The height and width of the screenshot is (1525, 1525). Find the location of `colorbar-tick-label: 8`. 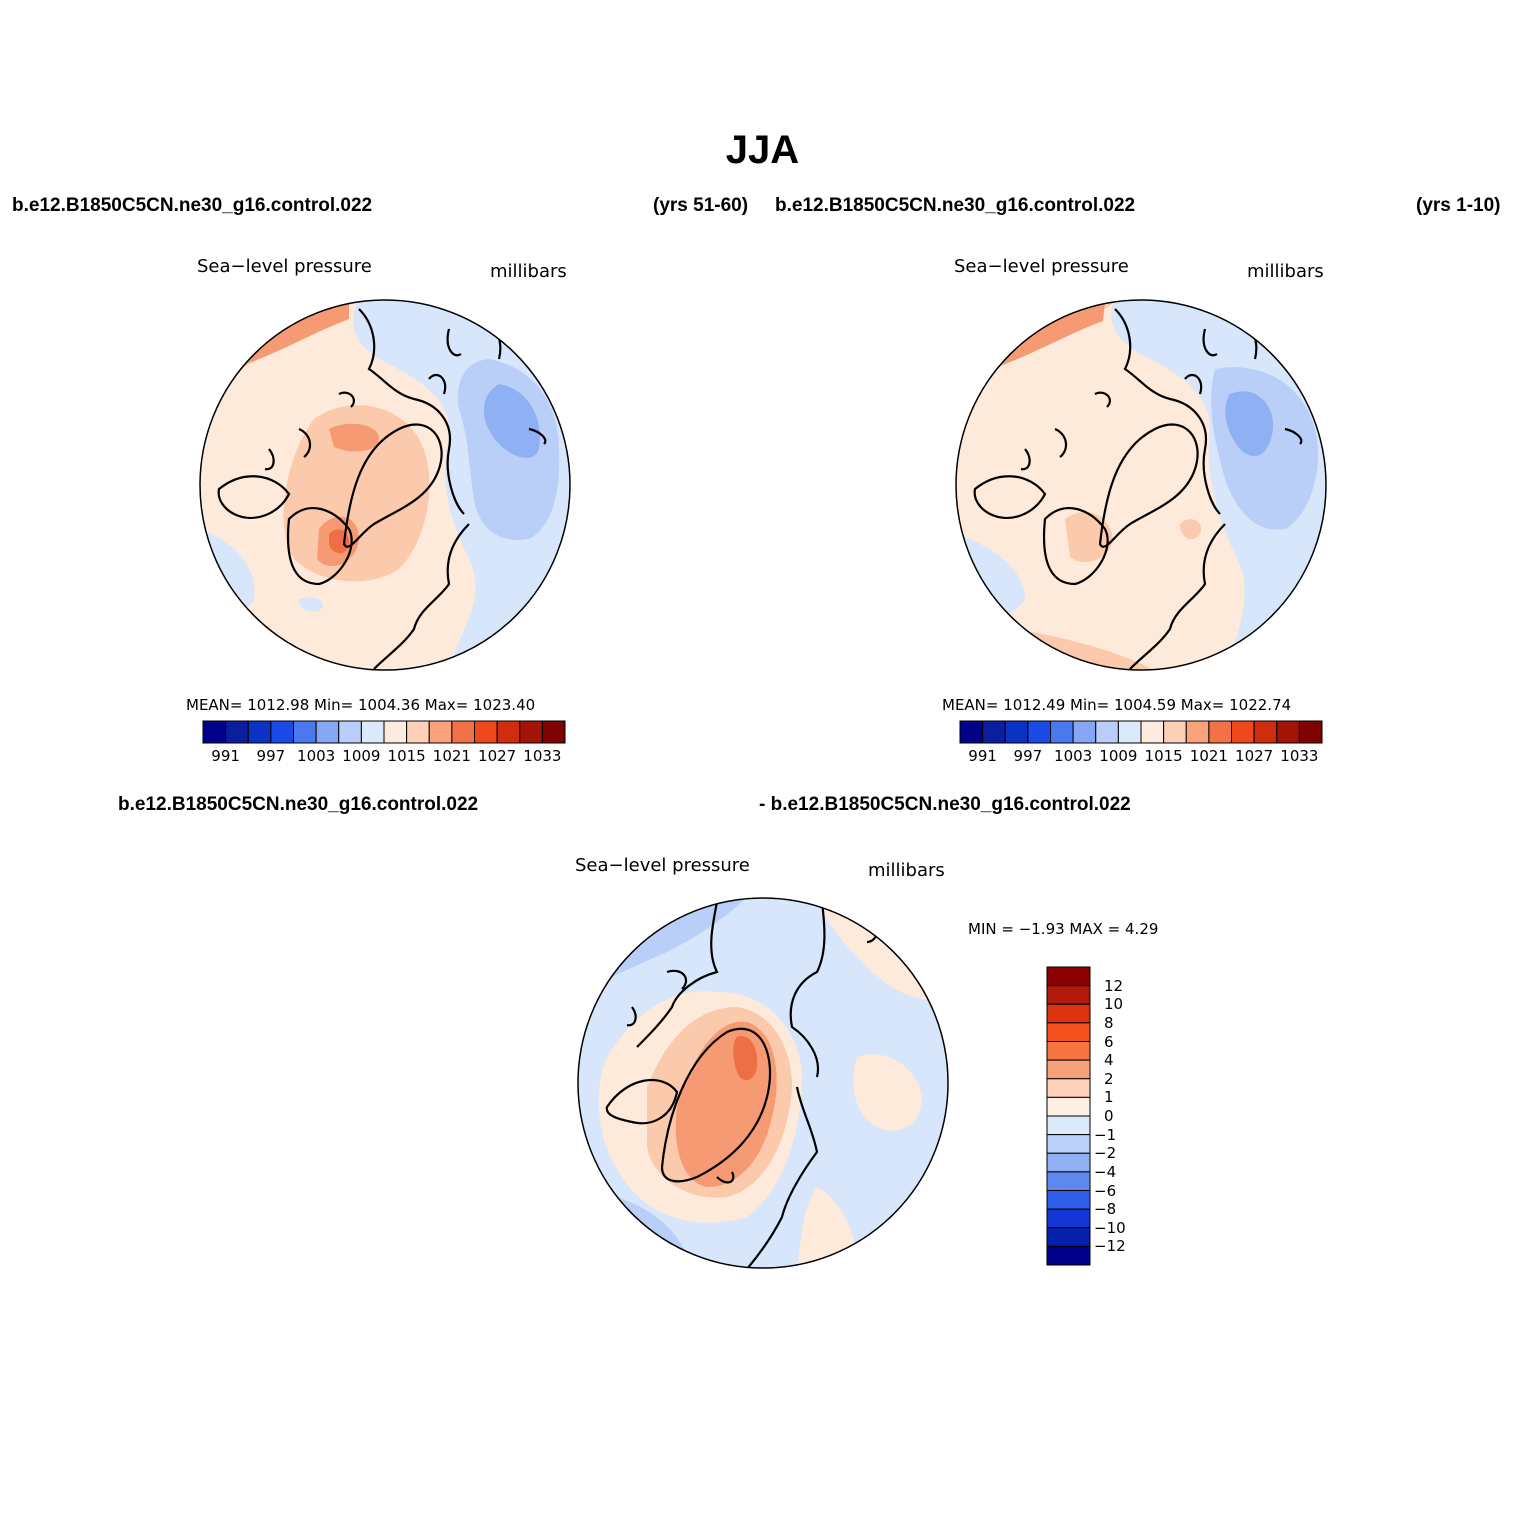

colorbar-tick-label: 8 is located at coordinates (1109, 1022).